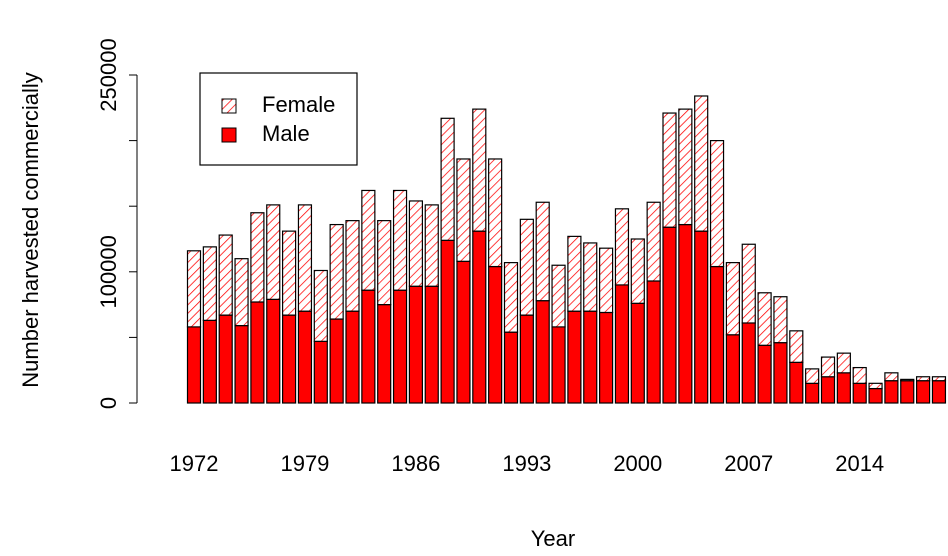 Image resolution: width=948 pixels, height=556 pixels. What do you see at coordinates (30, 229) in the screenshot?
I see `y-axis-title: Number harvested commercially` at bounding box center [30, 229].